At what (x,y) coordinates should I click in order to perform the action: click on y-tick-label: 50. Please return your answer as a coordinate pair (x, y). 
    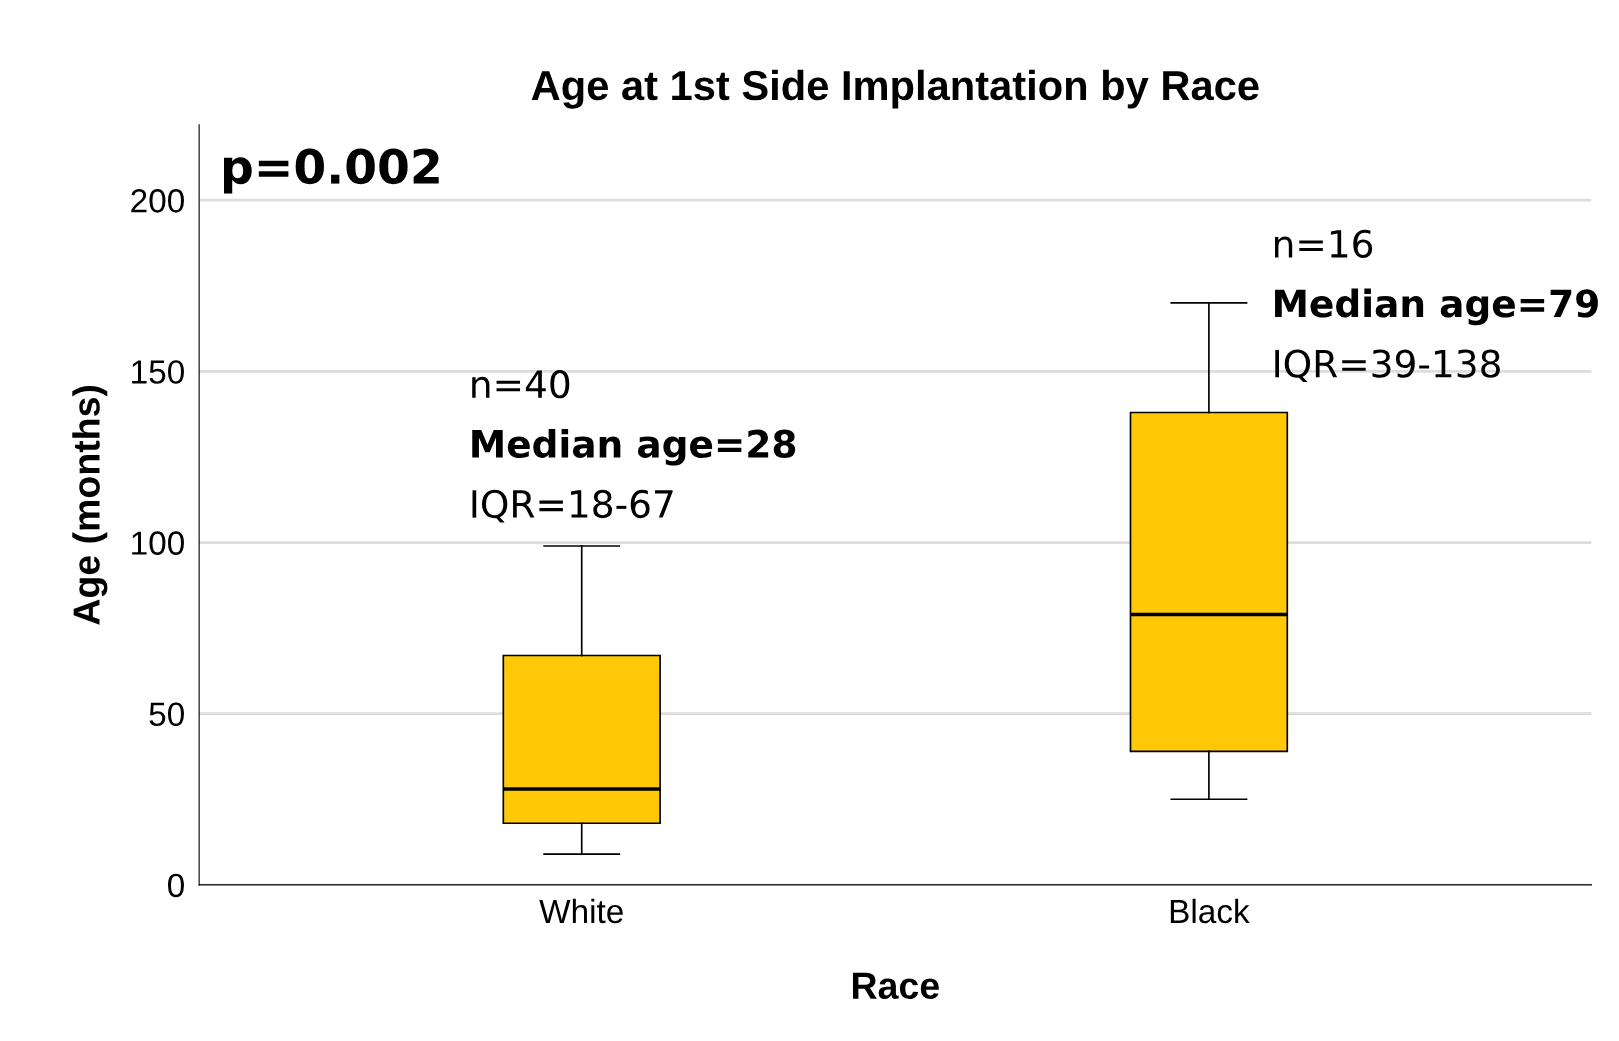
    Looking at the image, I should click on (166, 714).